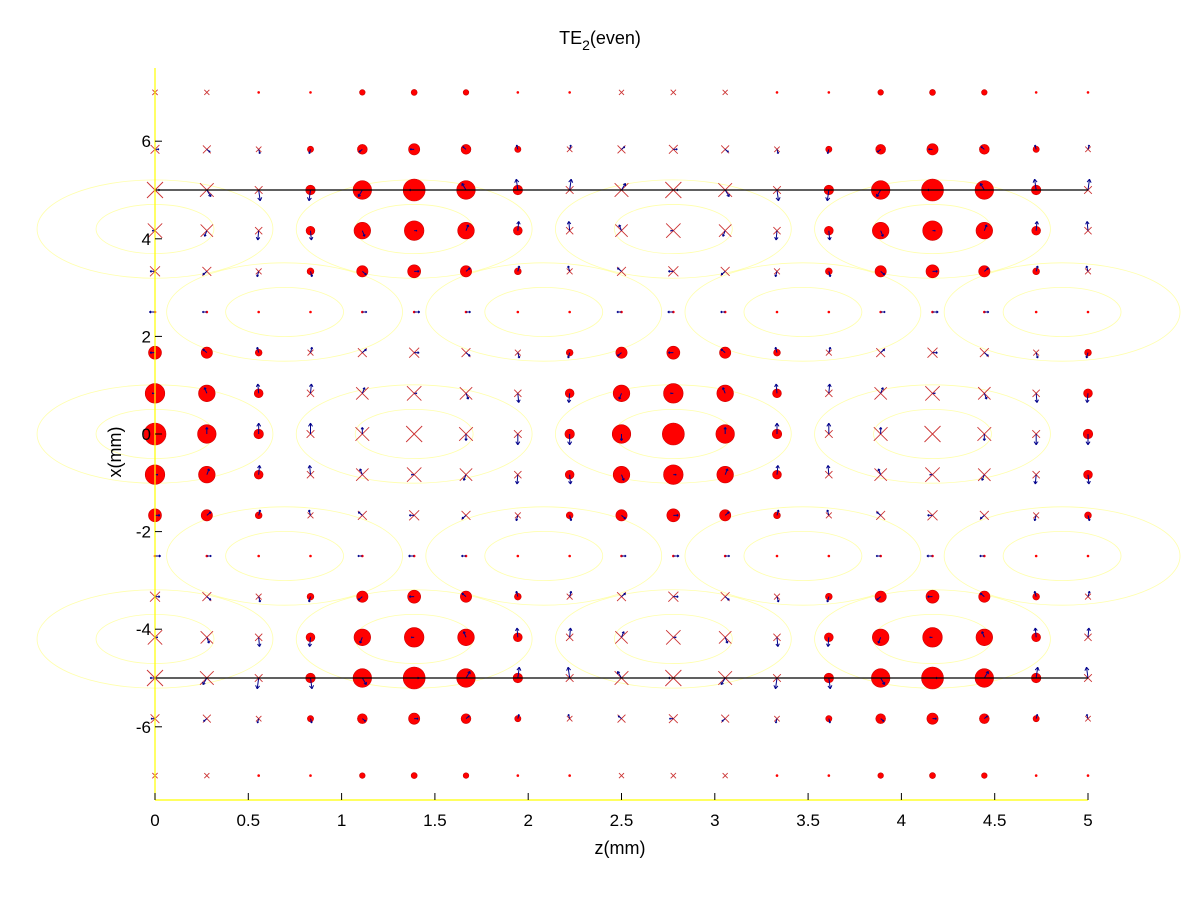  Describe the element at coordinates (1087, 820) in the screenshot. I see `x-tick-label: 5` at that location.